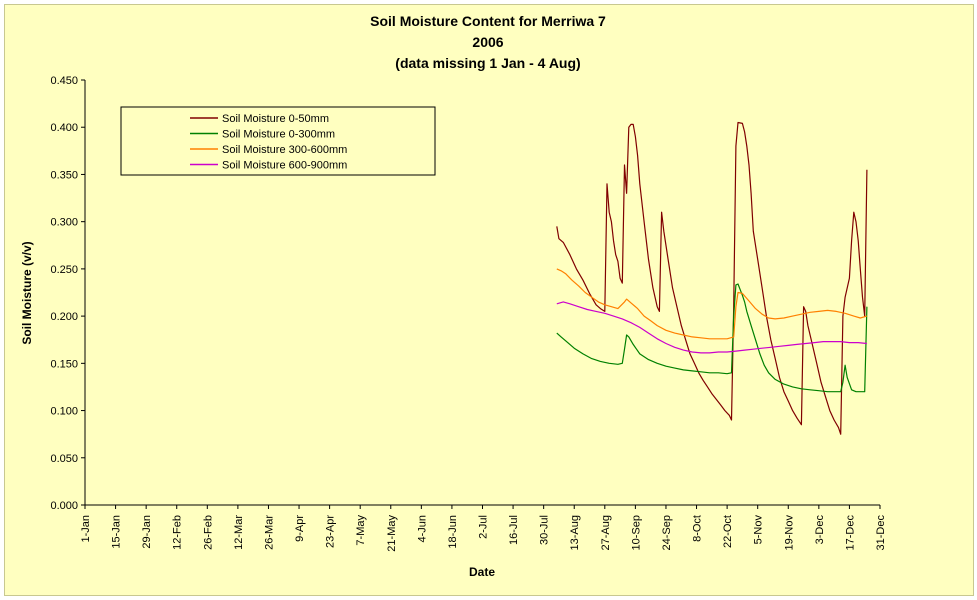  Describe the element at coordinates (881, 533) in the screenshot. I see `x-tick-label: 31-Dec` at that location.